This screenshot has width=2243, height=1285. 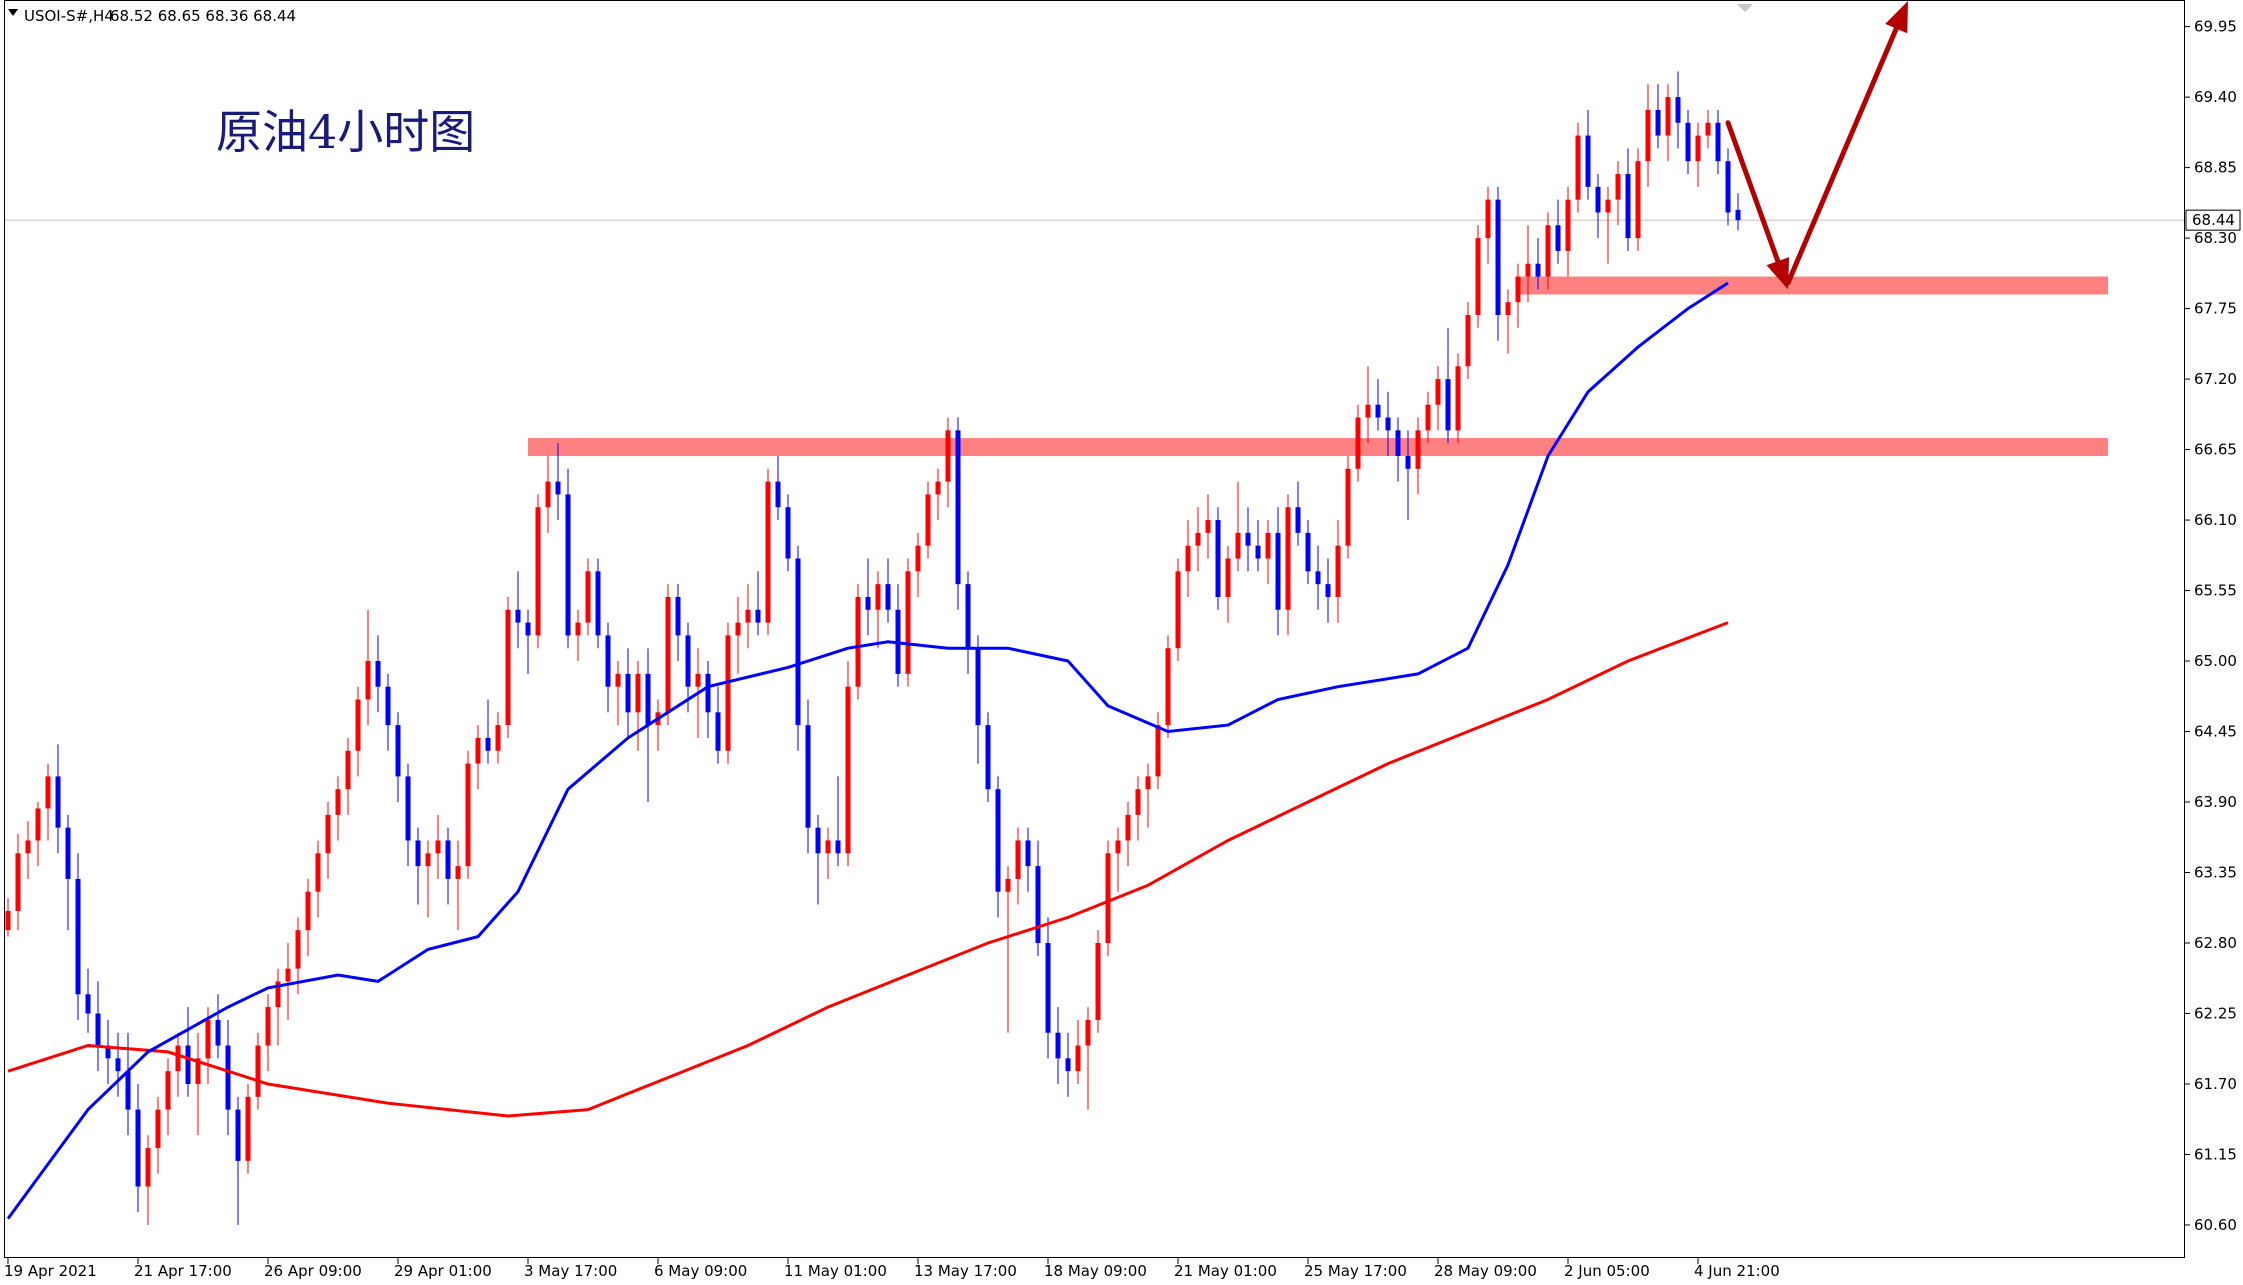 I want to click on price-tick-3: 68.30, so click(x=2210, y=238).